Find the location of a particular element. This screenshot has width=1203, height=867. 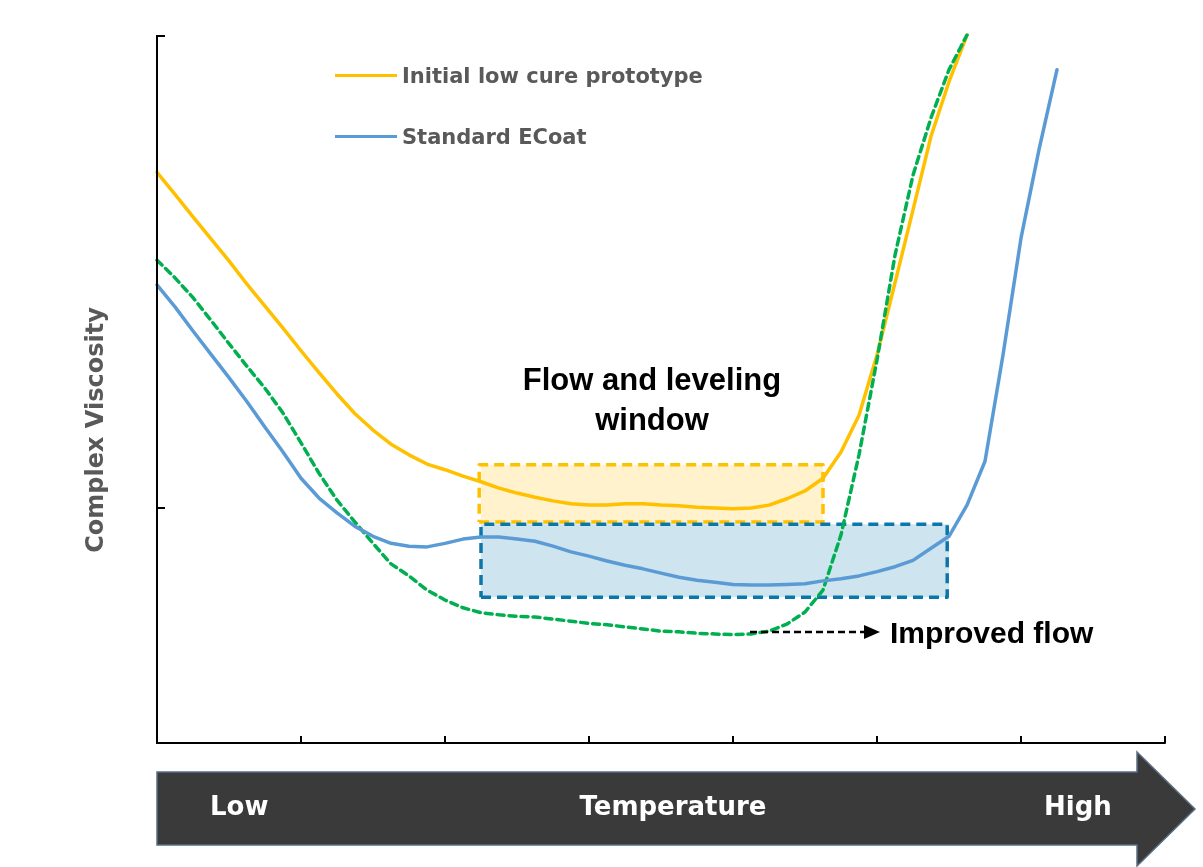

x-axis-title: Temperature is located at coordinates (673, 806).